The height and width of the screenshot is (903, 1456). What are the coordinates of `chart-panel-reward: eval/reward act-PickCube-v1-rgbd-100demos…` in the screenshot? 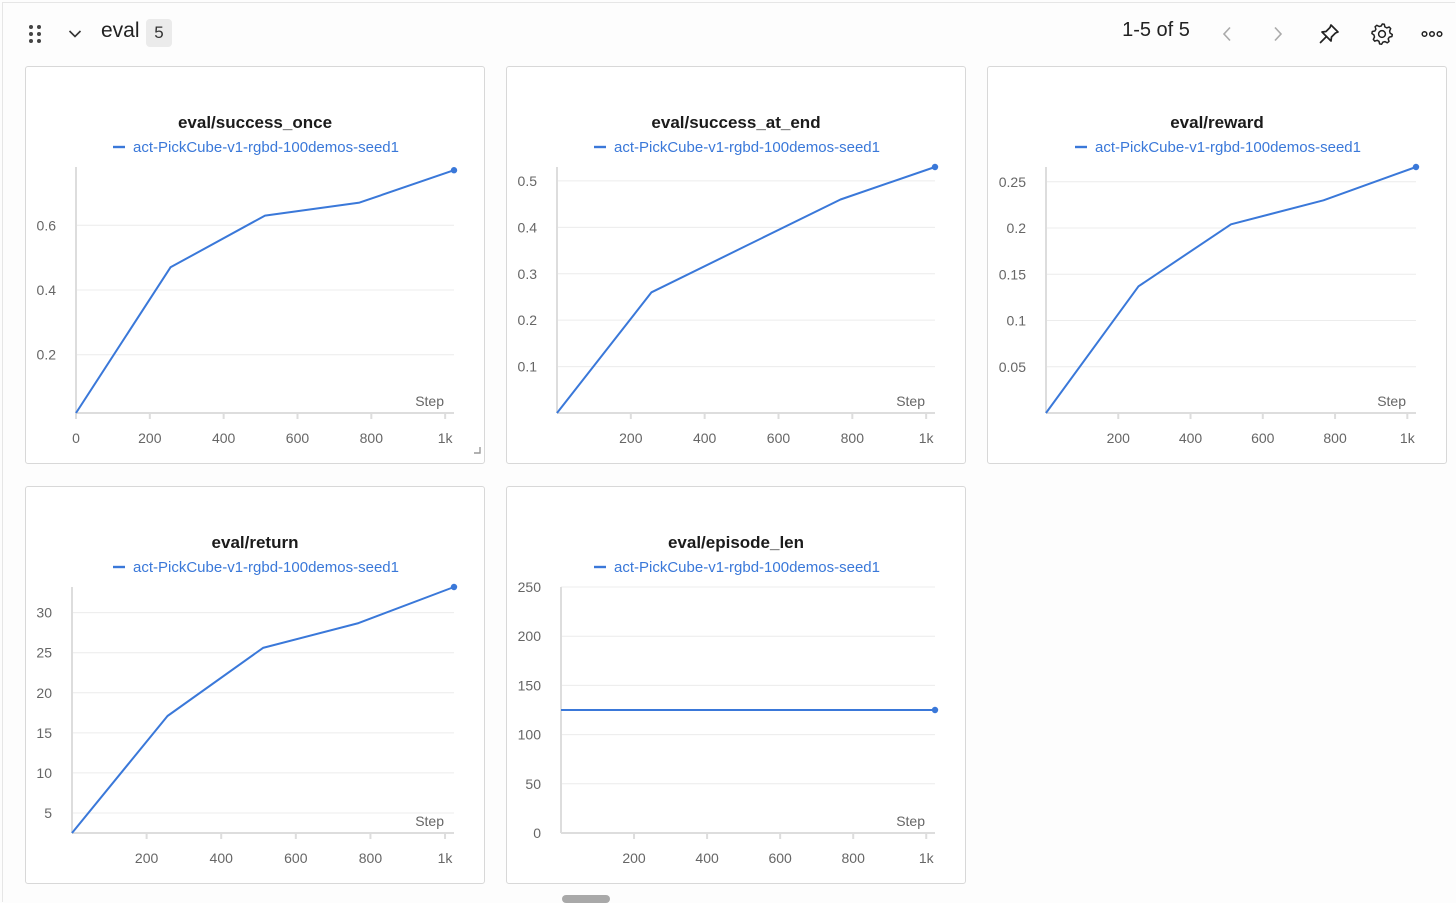 It's located at (1217, 265).